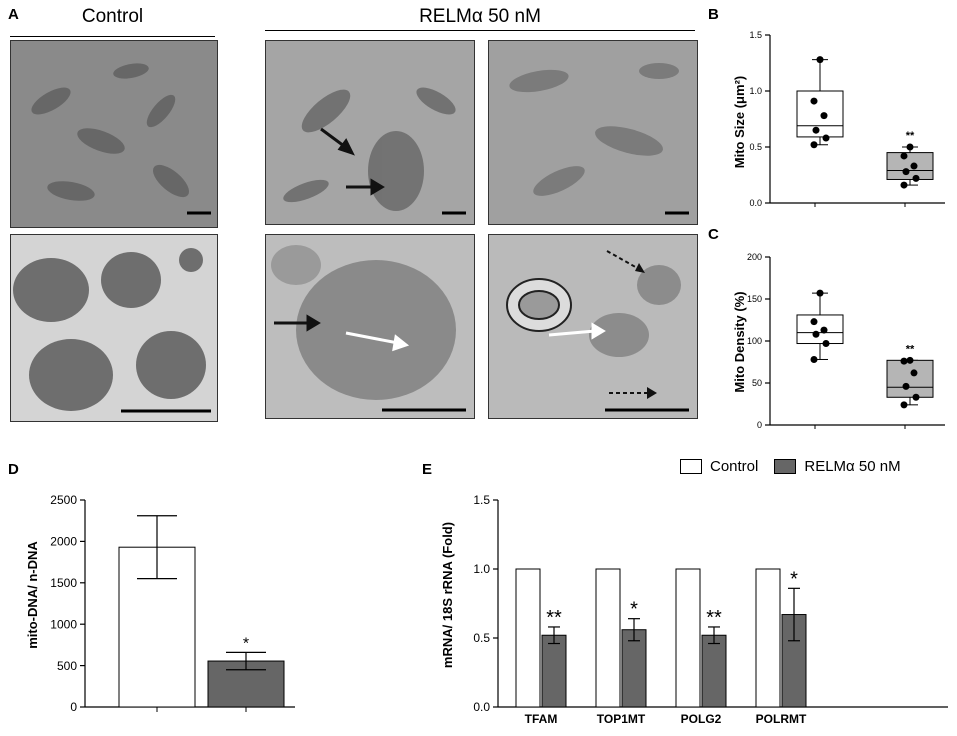  What do you see at coordinates (755, 35) in the screenshot?
I see `chart-b-y-tick-label: 1.5` at bounding box center [755, 35].